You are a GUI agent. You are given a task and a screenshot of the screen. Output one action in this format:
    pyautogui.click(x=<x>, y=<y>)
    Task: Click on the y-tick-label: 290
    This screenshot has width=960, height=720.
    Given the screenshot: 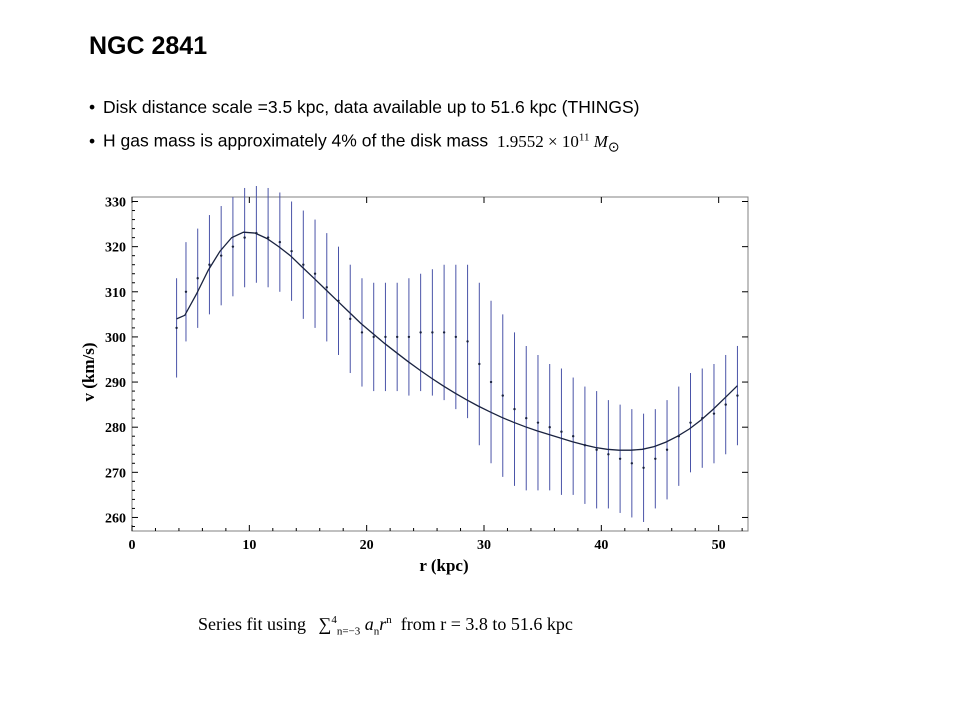 What is the action you would take?
    pyautogui.click(x=115, y=383)
    